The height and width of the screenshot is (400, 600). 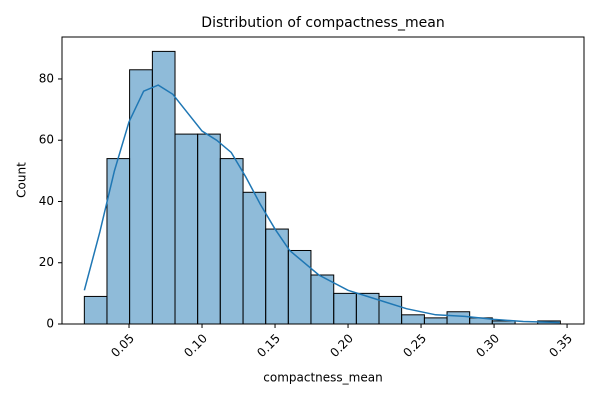 I want to click on chart-title: Distribution of compactness_mean, so click(x=322, y=23).